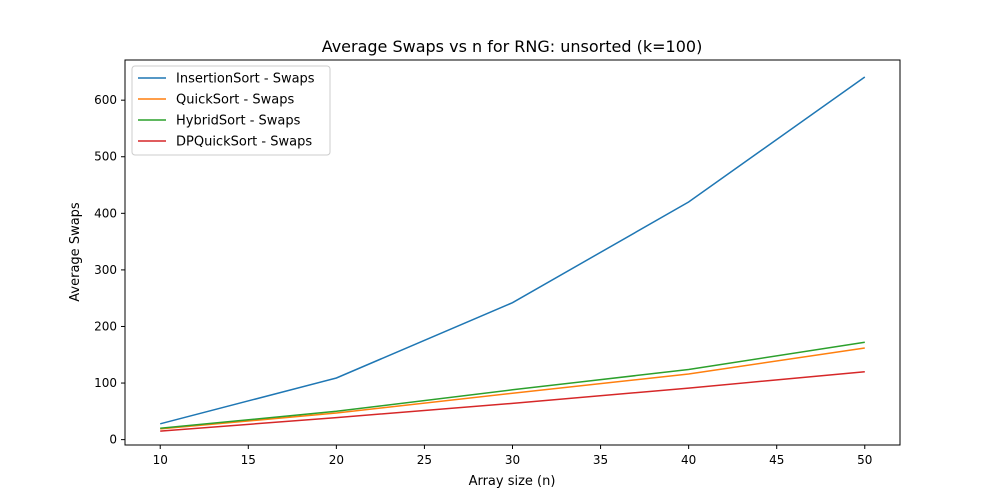 The width and height of the screenshot is (1000, 500). I want to click on x-tick-label: 25, so click(424, 460).